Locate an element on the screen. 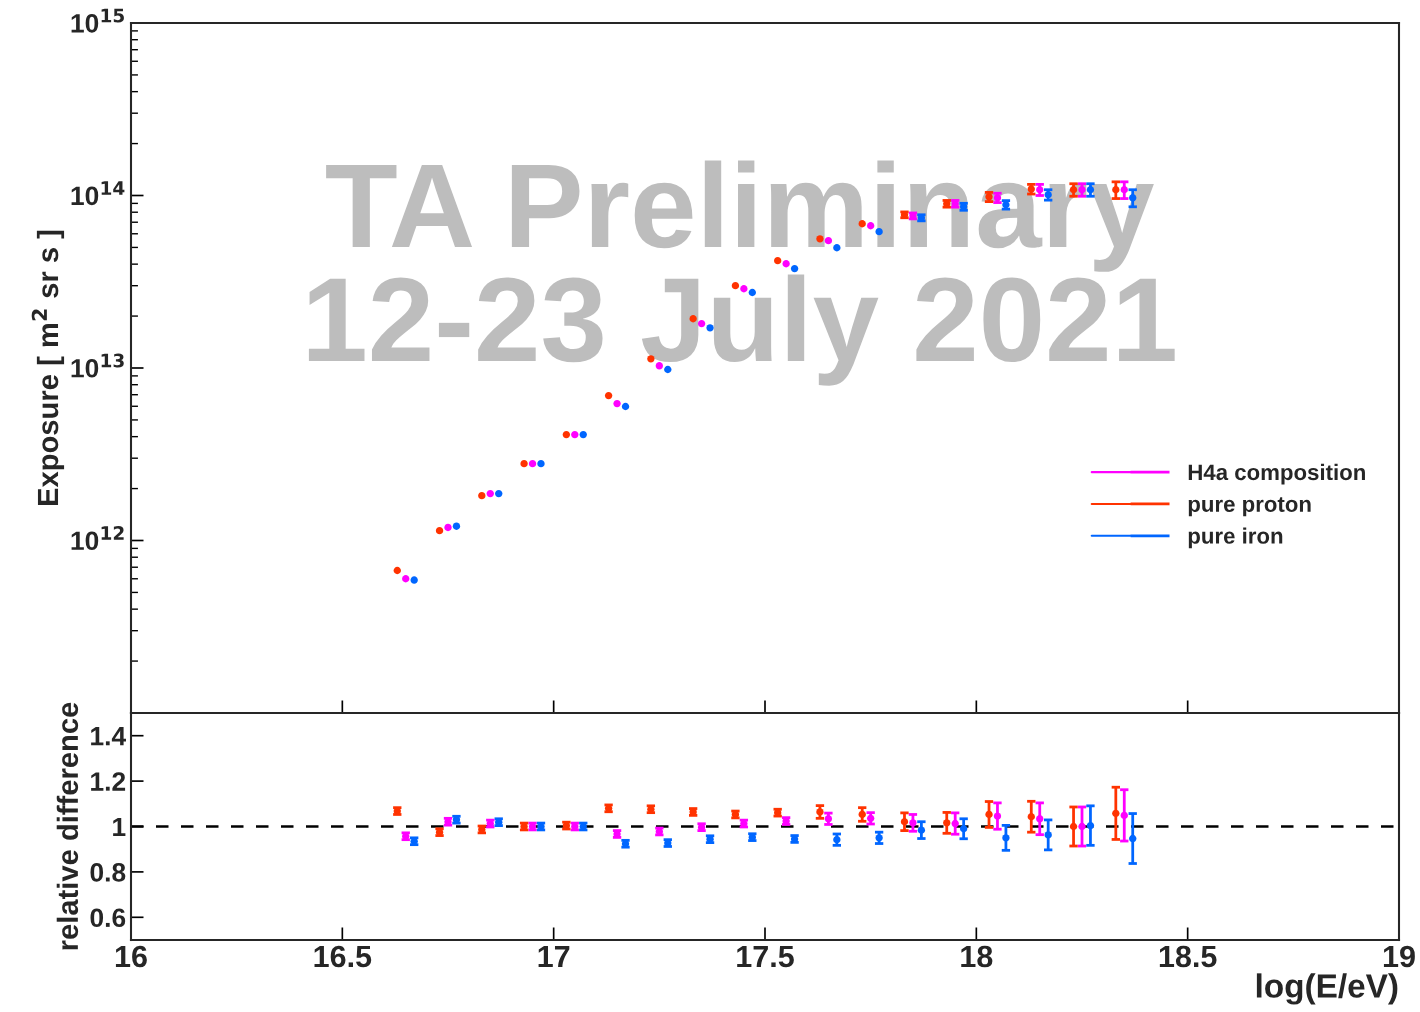 Image resolution: width=1420 pixels, height=1012 pixels. y-tick-label: 0.8 is located at coordinates (108, 872).